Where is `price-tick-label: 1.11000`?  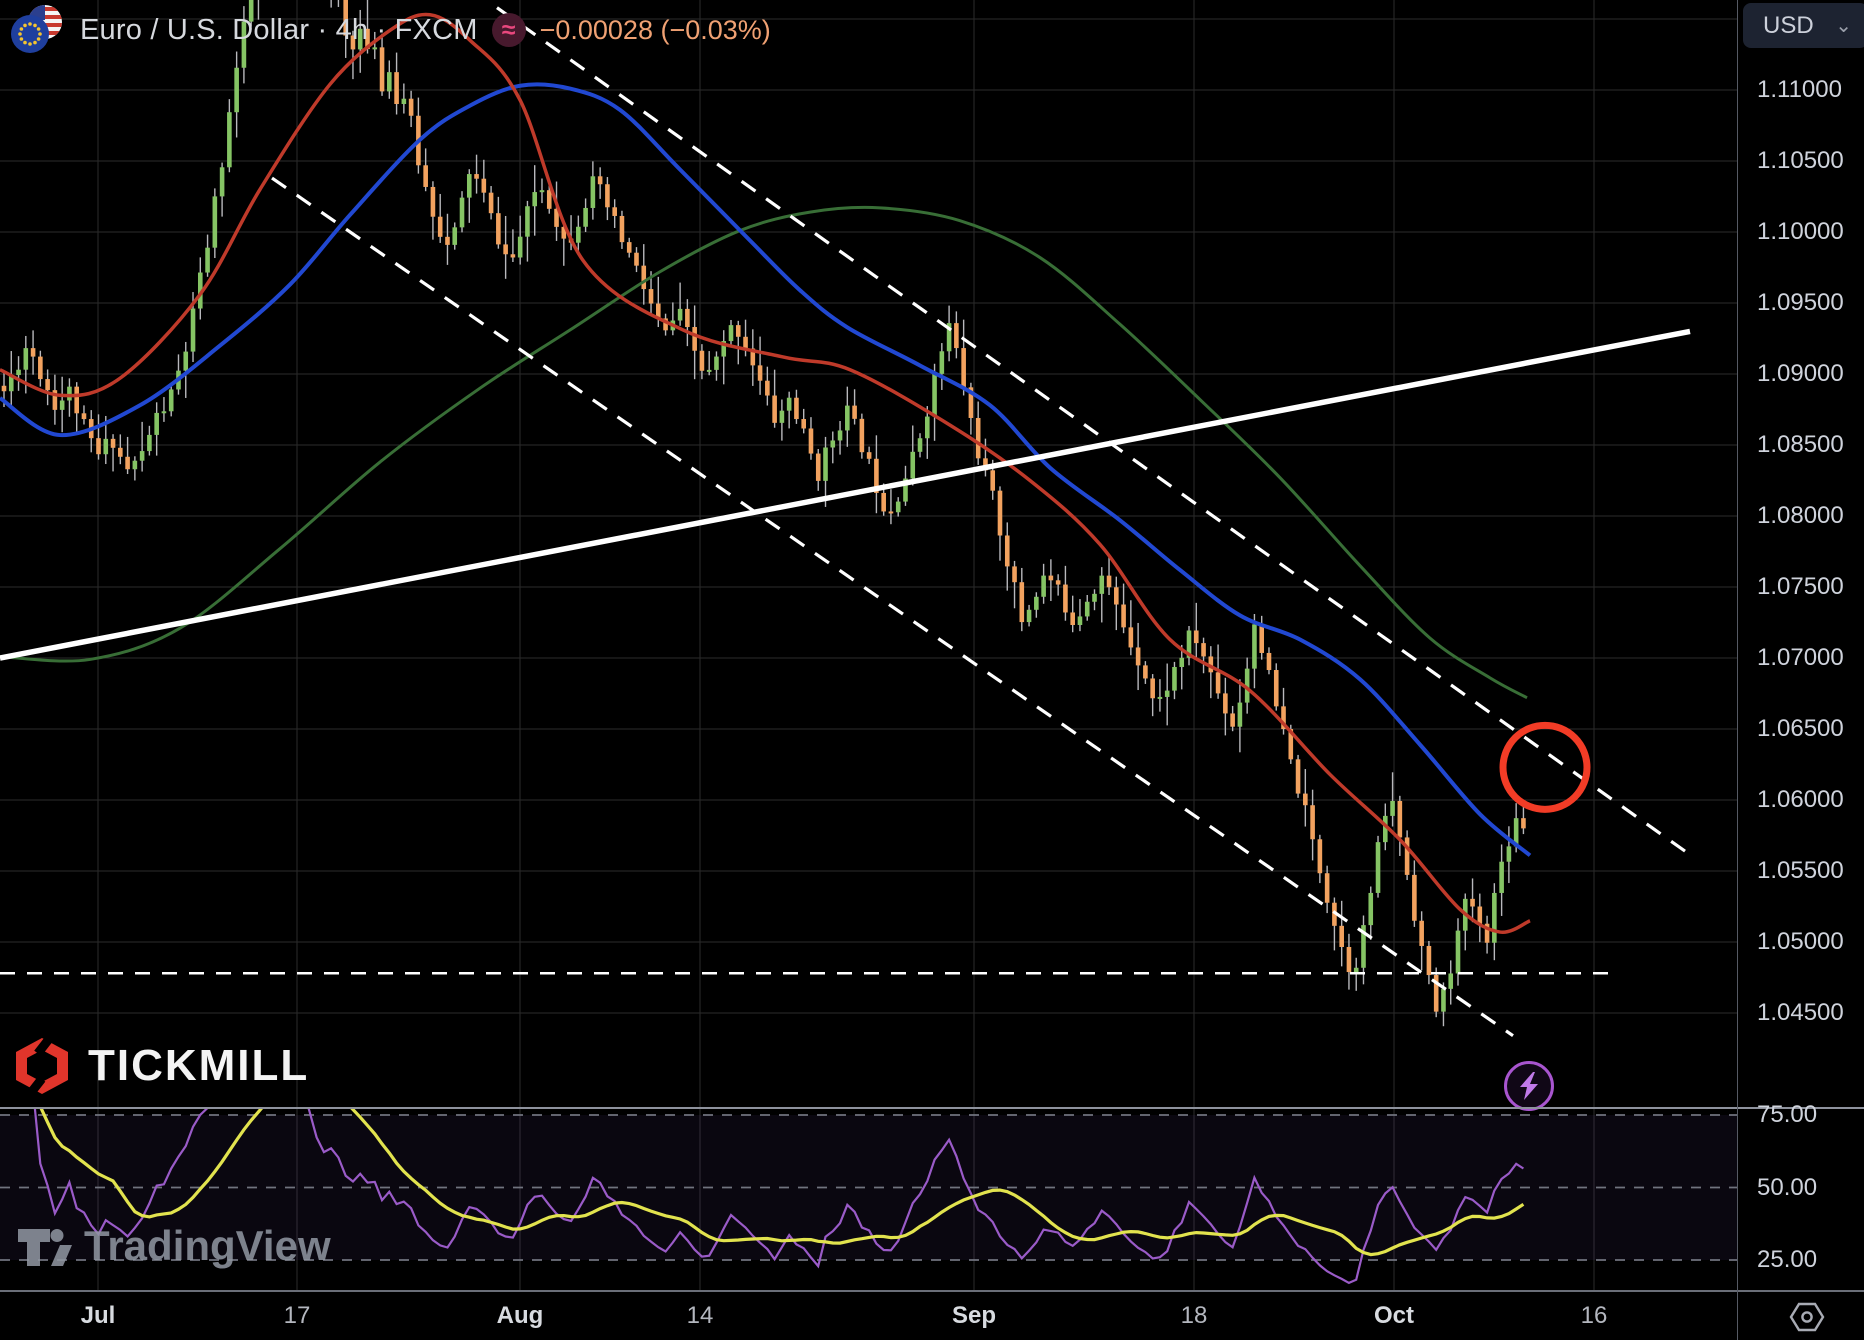 price-tick-label: 1.11000 is located at coordinates (1799, 89).